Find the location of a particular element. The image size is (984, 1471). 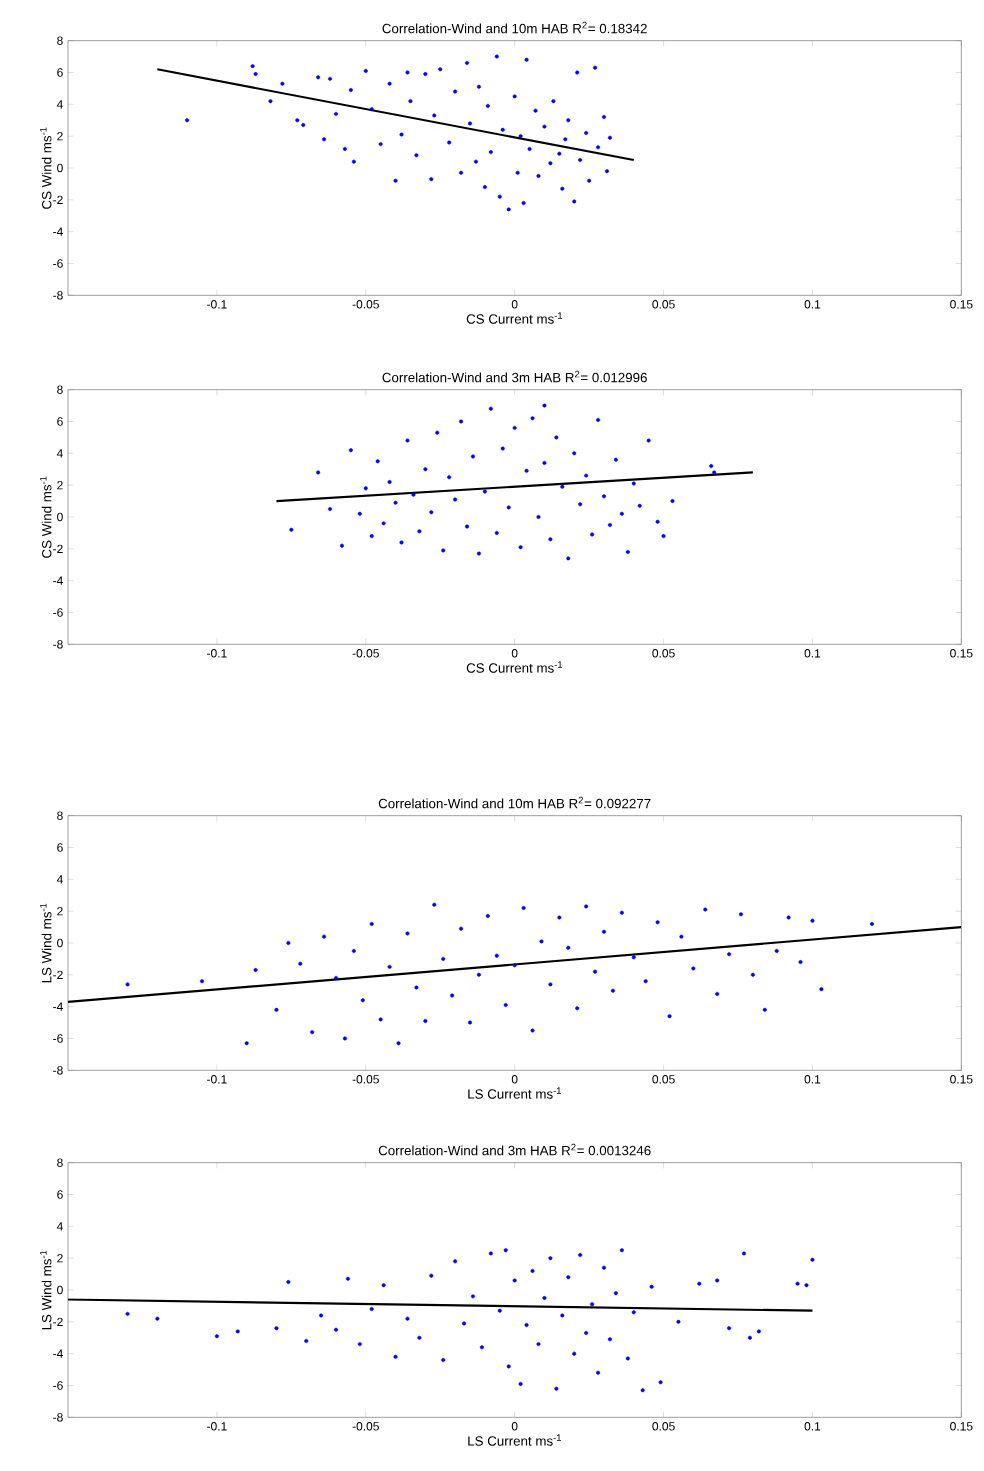

x-axis-title: LS Current ms$^{-1}$ is located at coordinates (514, 1093).